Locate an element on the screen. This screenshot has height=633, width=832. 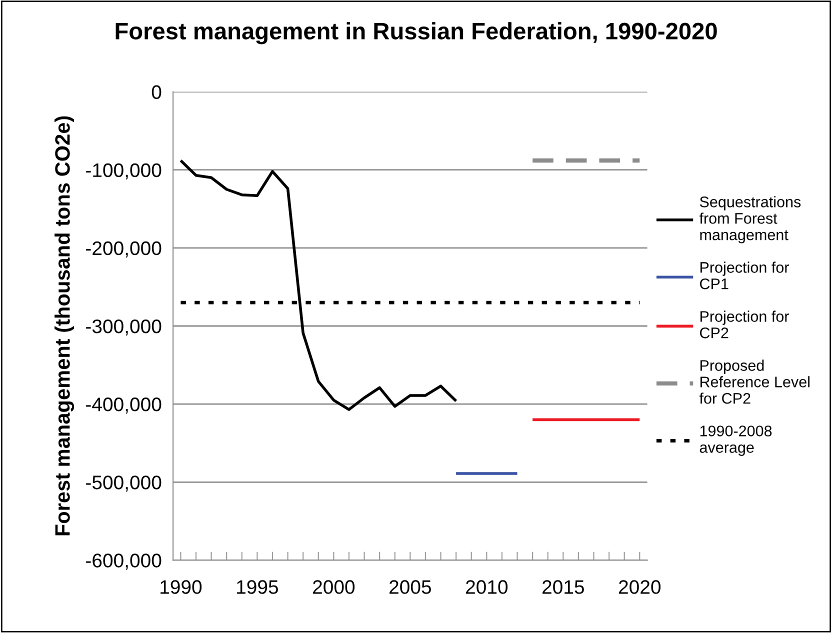
x-tick-label: 2020 is located at coordinates (640, 587).